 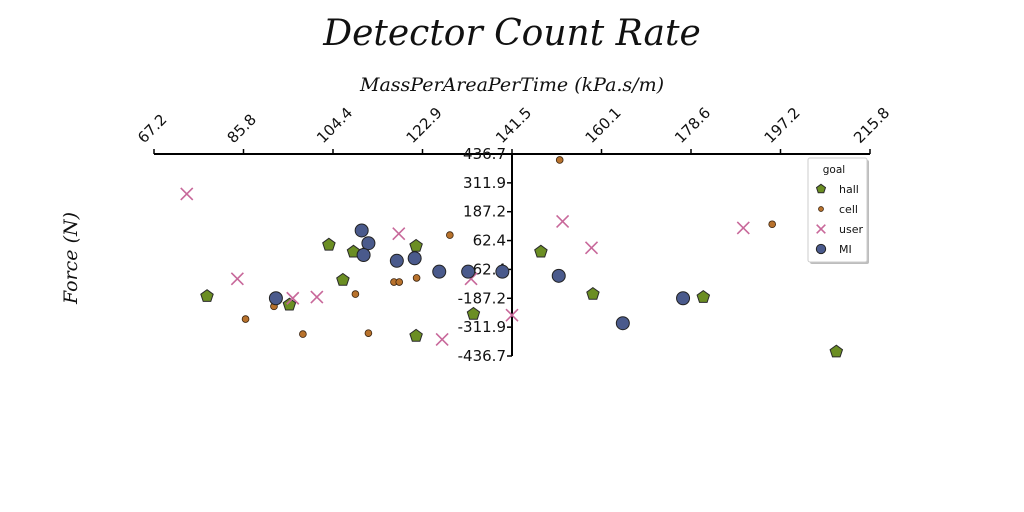 I want to click on legend-box, so click(x=837, y=210).